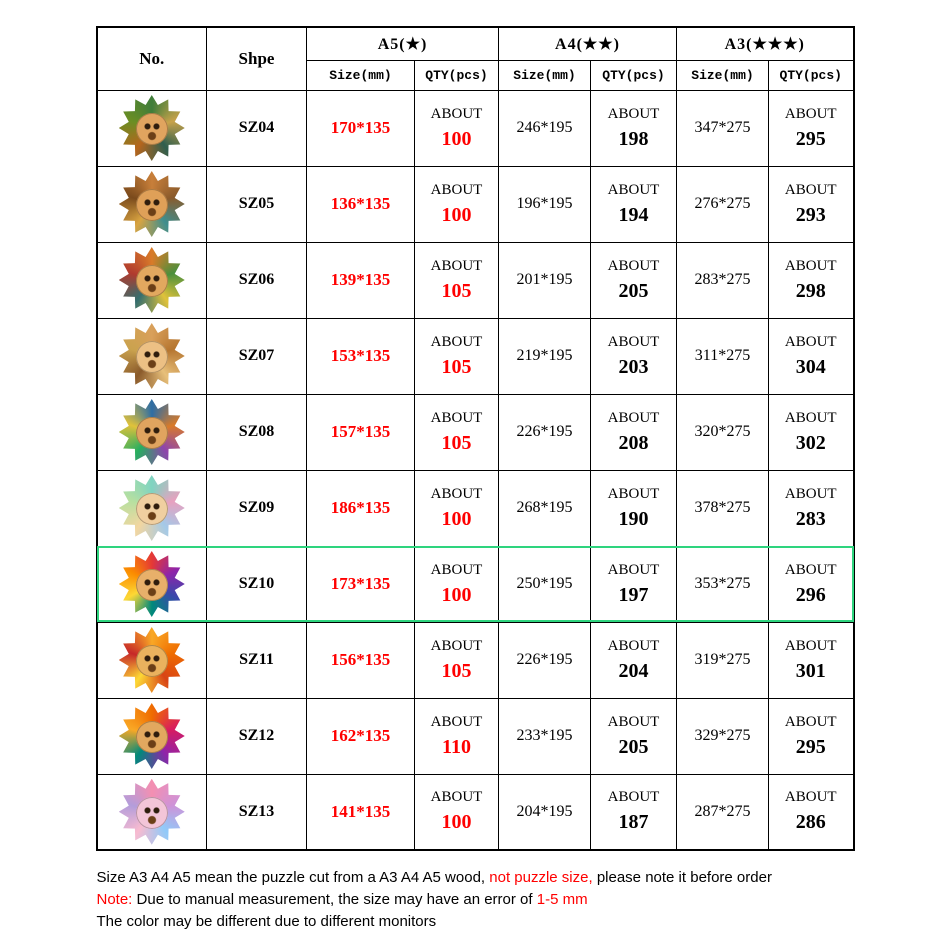  What do you see at coordinates (256, 356) in the screenshot?
I see `shape-code: SZ07` at bounding box center [256, 356].